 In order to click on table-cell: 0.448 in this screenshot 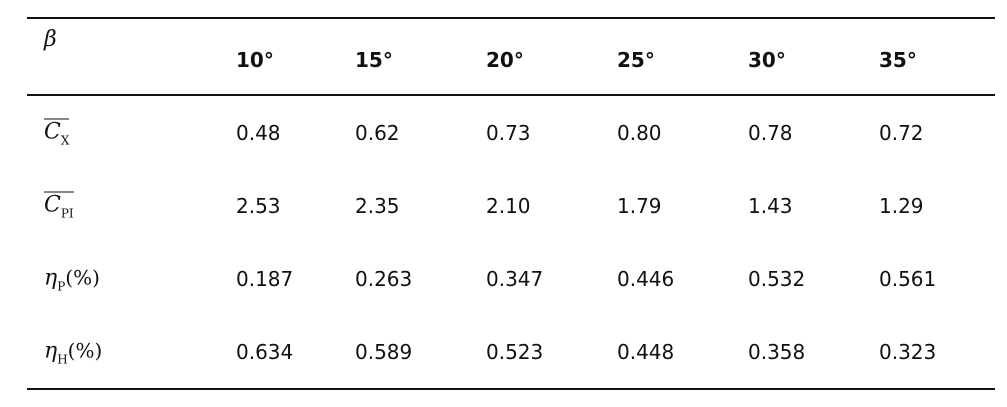, I will do `click(646, 352)`.